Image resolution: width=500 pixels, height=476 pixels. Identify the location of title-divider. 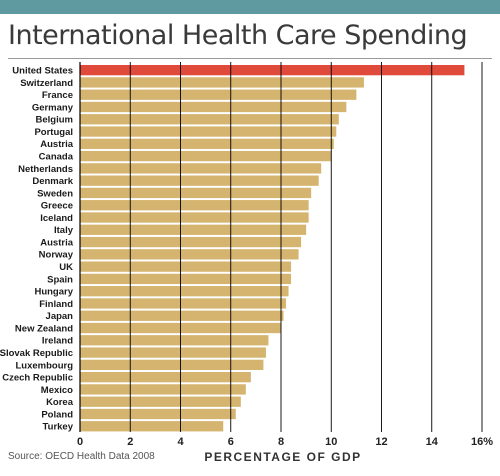
(250, 58).